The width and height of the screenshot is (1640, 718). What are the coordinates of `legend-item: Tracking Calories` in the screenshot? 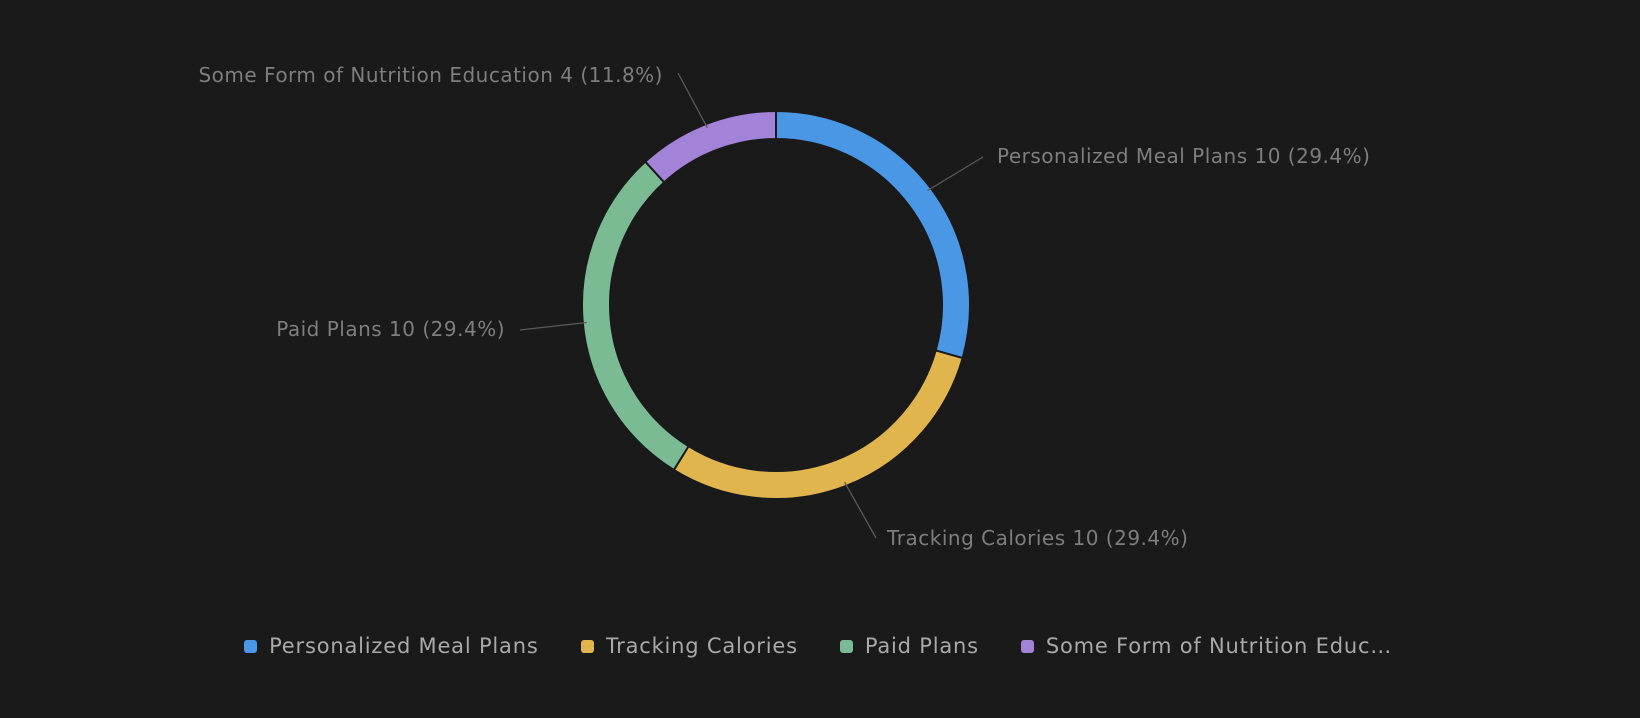 It's located at (689, 646).